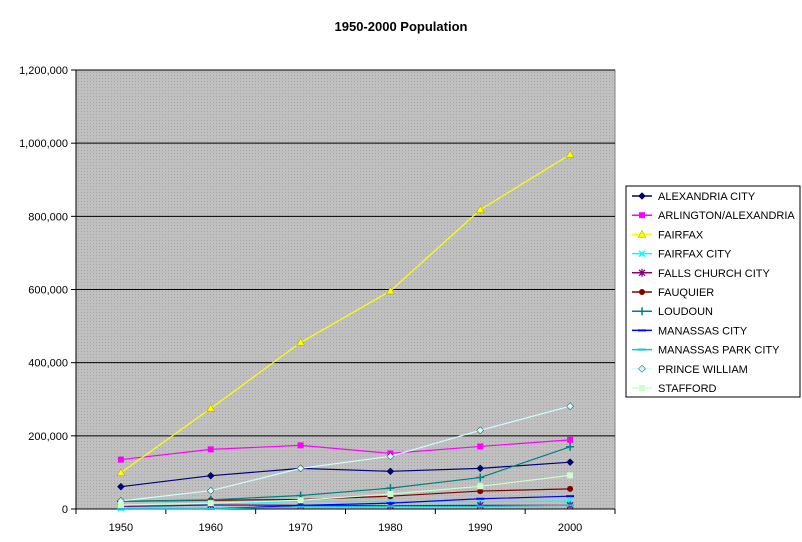  I want to click on legend-label: LOUDOUN, so click(685, 312).